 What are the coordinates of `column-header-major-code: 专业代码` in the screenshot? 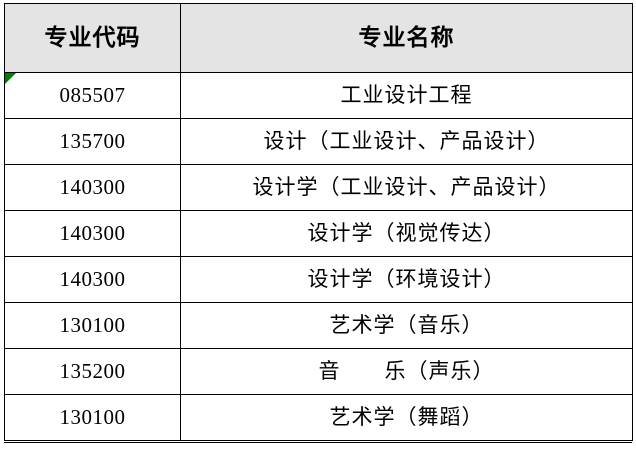 It's located at (92, 38).